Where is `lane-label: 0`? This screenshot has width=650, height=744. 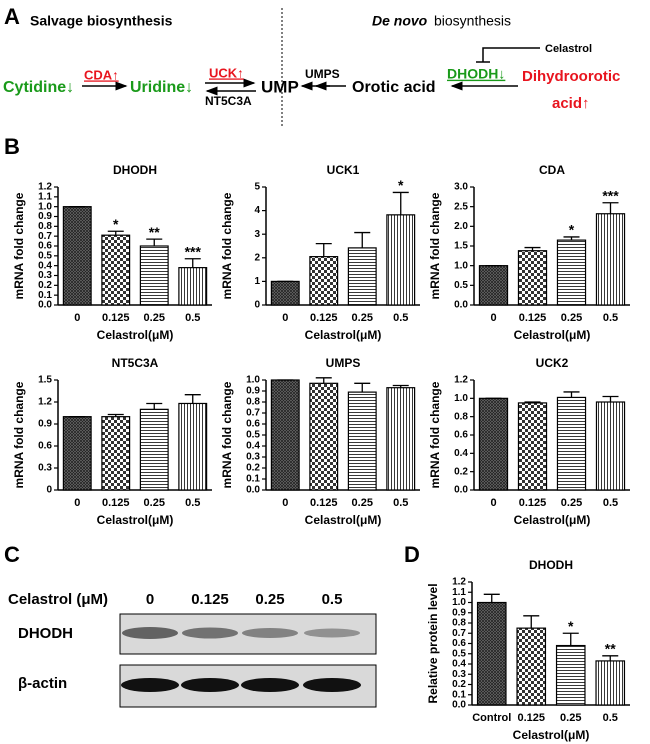 lane-label: 0 is located at coordinates (150, 599).